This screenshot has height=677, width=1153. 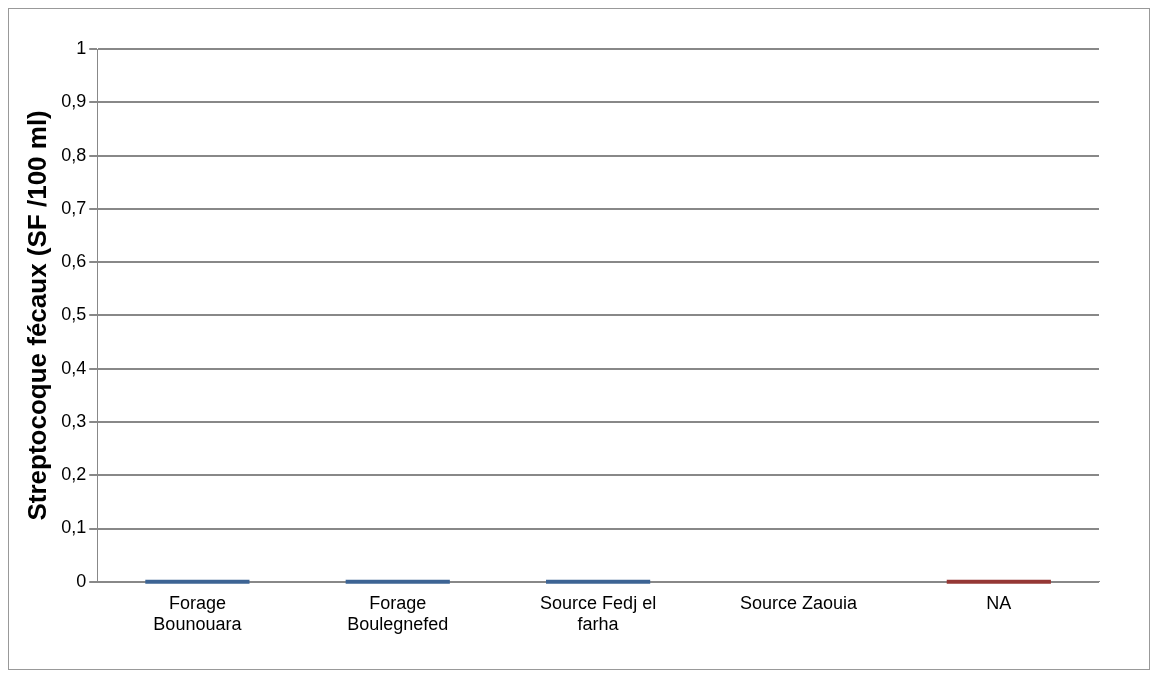 What do you see at coordinates (74, 154) in the screenshot?
I see `y-tick-label: 0,8` at bounding box center [74, 154].